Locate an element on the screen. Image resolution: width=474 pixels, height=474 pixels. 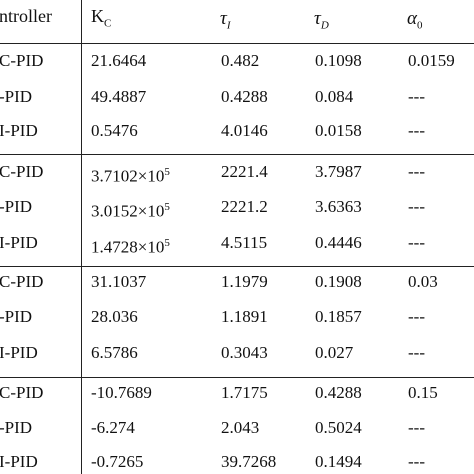
row-10-tau-i: 1.7175 is located at coordinates (244, 392).